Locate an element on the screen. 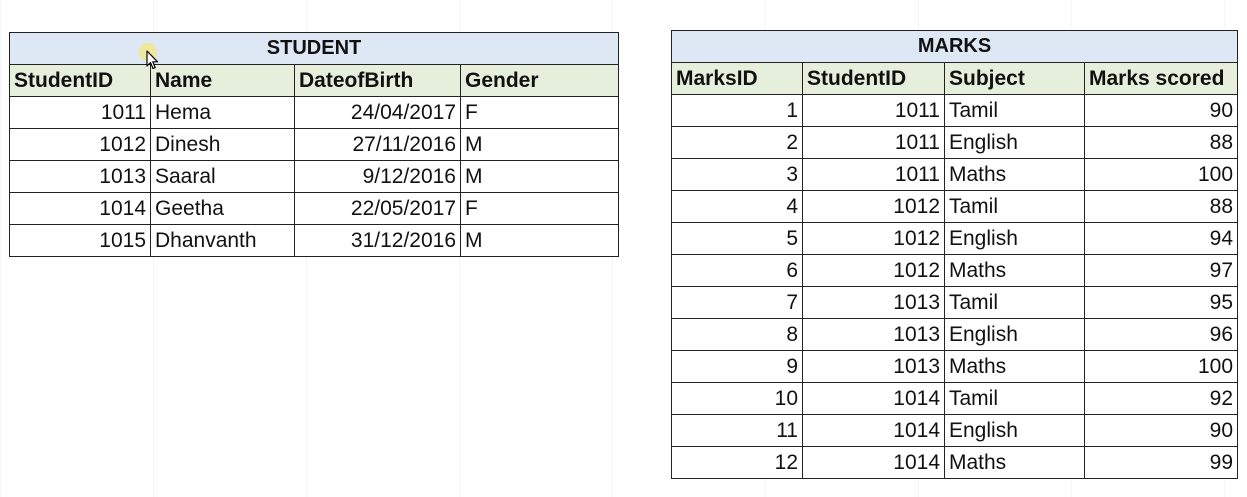 The width and height of the screenshot is (1247, 497). table-row: 1015 Dhanvanth 31/12/2016 M is located at coordinates (314, 240).